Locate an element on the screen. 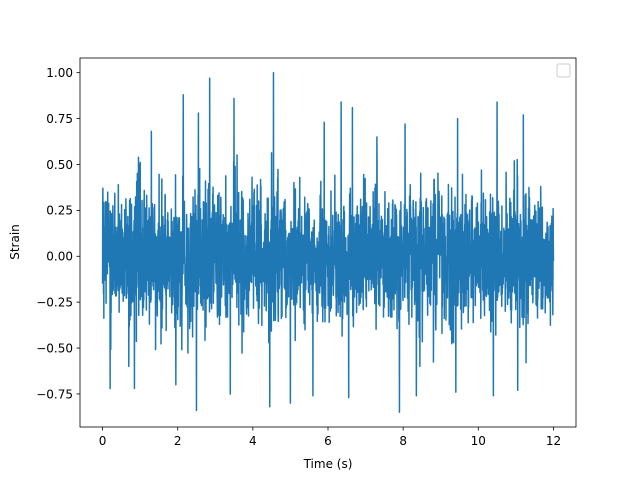 The image size is (640, 480). x-ticks: 0 2 4 6 8 10 12 is located at coordinates (330, 437).